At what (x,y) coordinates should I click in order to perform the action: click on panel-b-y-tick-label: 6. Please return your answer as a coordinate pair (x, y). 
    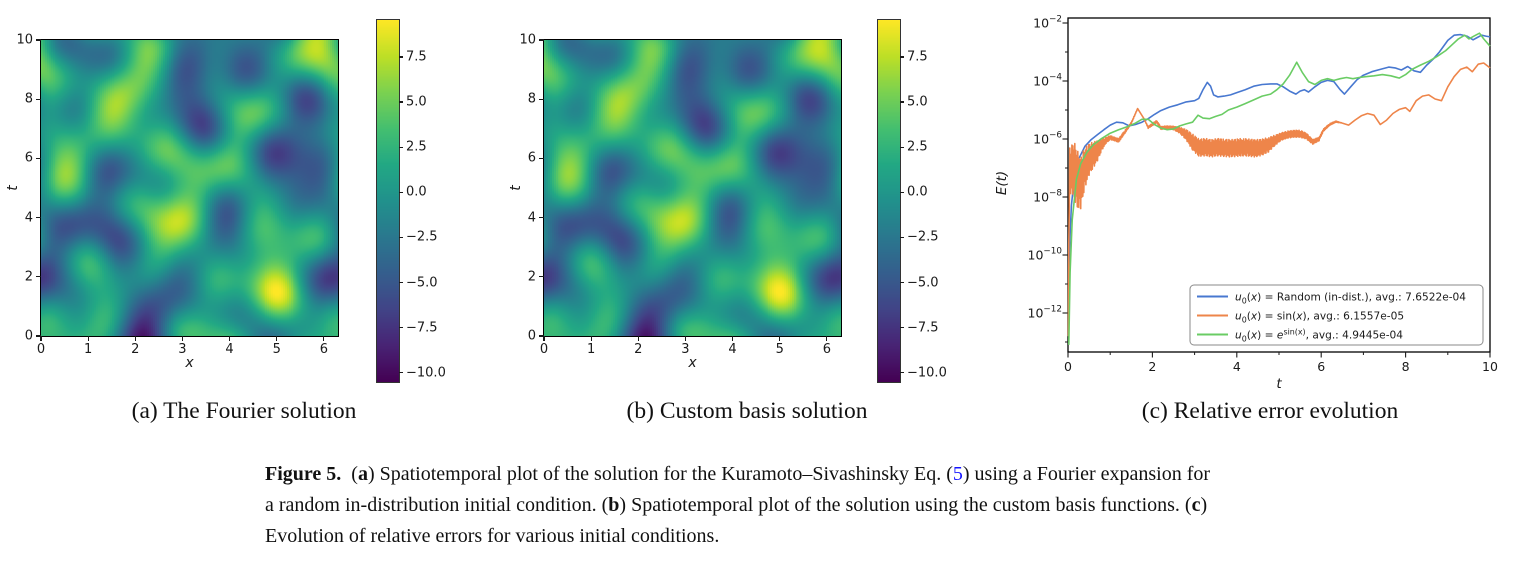
    Looking at the image, I should click on (531, 158).